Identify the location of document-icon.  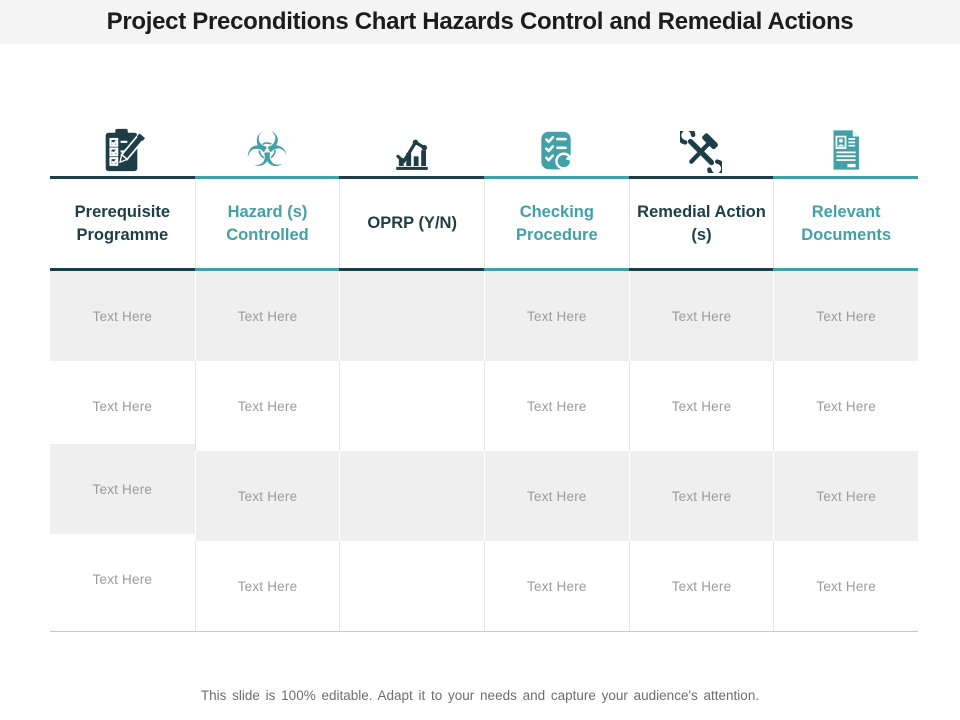
(846, 150).